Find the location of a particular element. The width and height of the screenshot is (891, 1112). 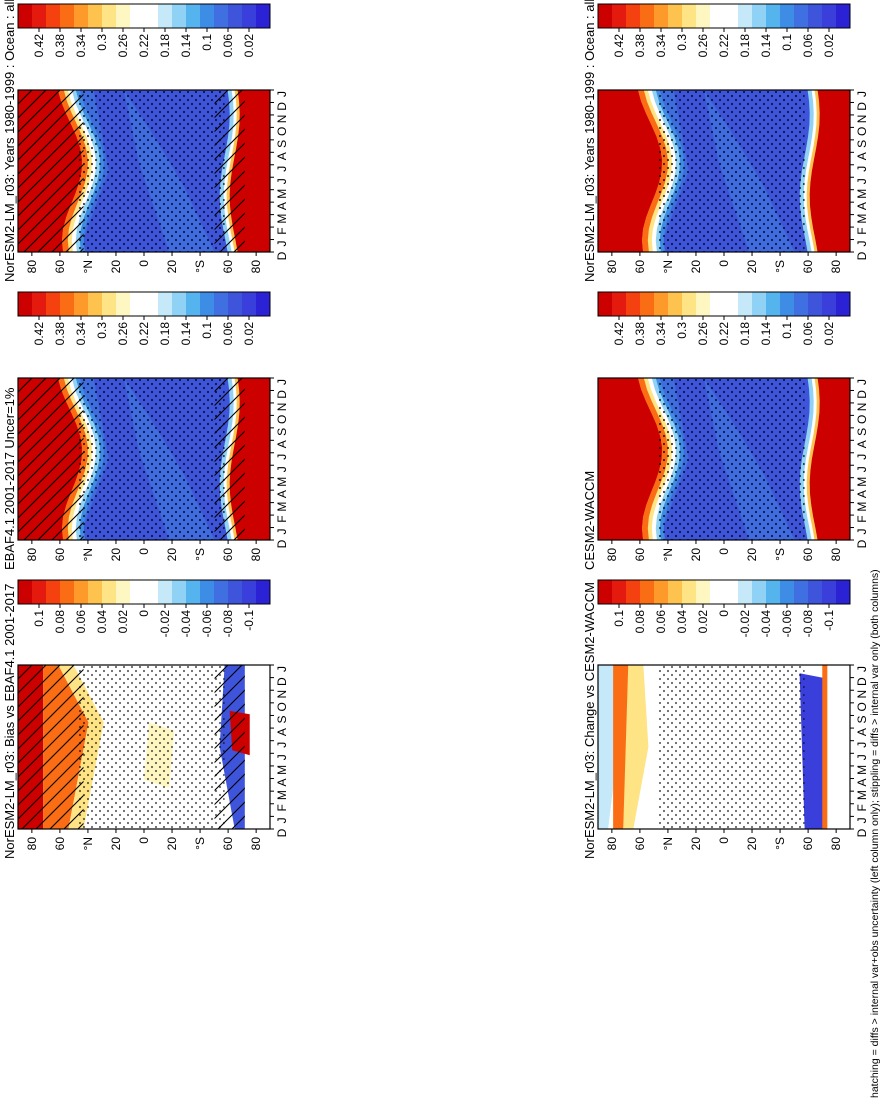

colorbar-label: 0.3 is located at coordinates (102, 330).